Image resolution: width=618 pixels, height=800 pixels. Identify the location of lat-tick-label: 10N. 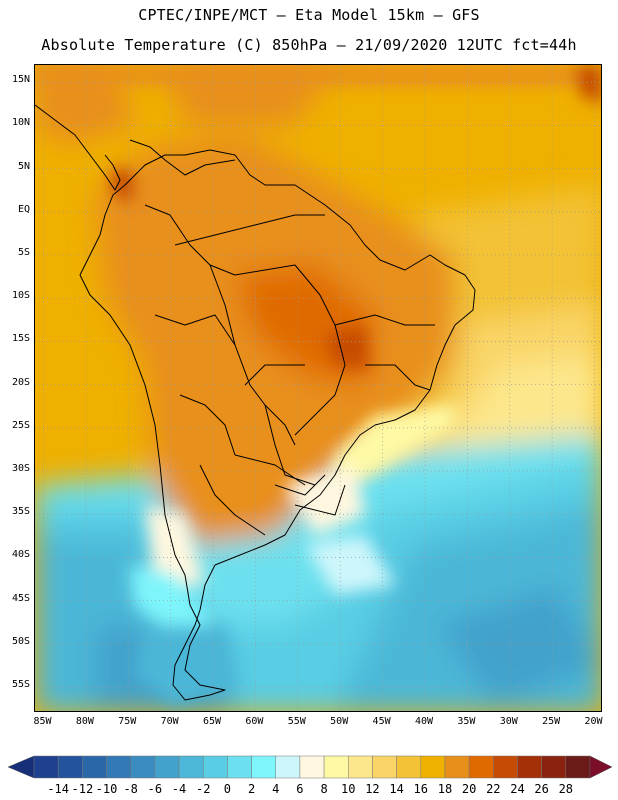
(20, 123).